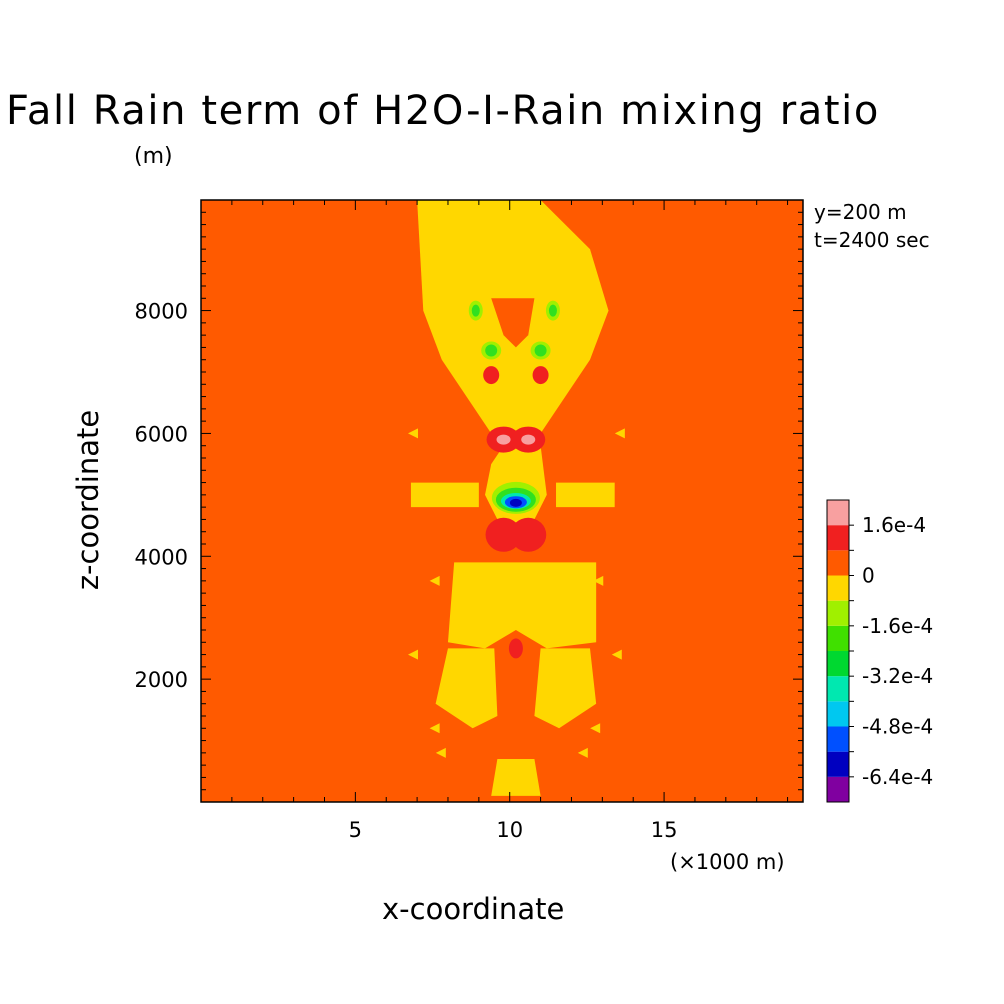  Describe the element at coordinates (509, 830) in the screenshot. I see `x-tick-label: 10` at that location.